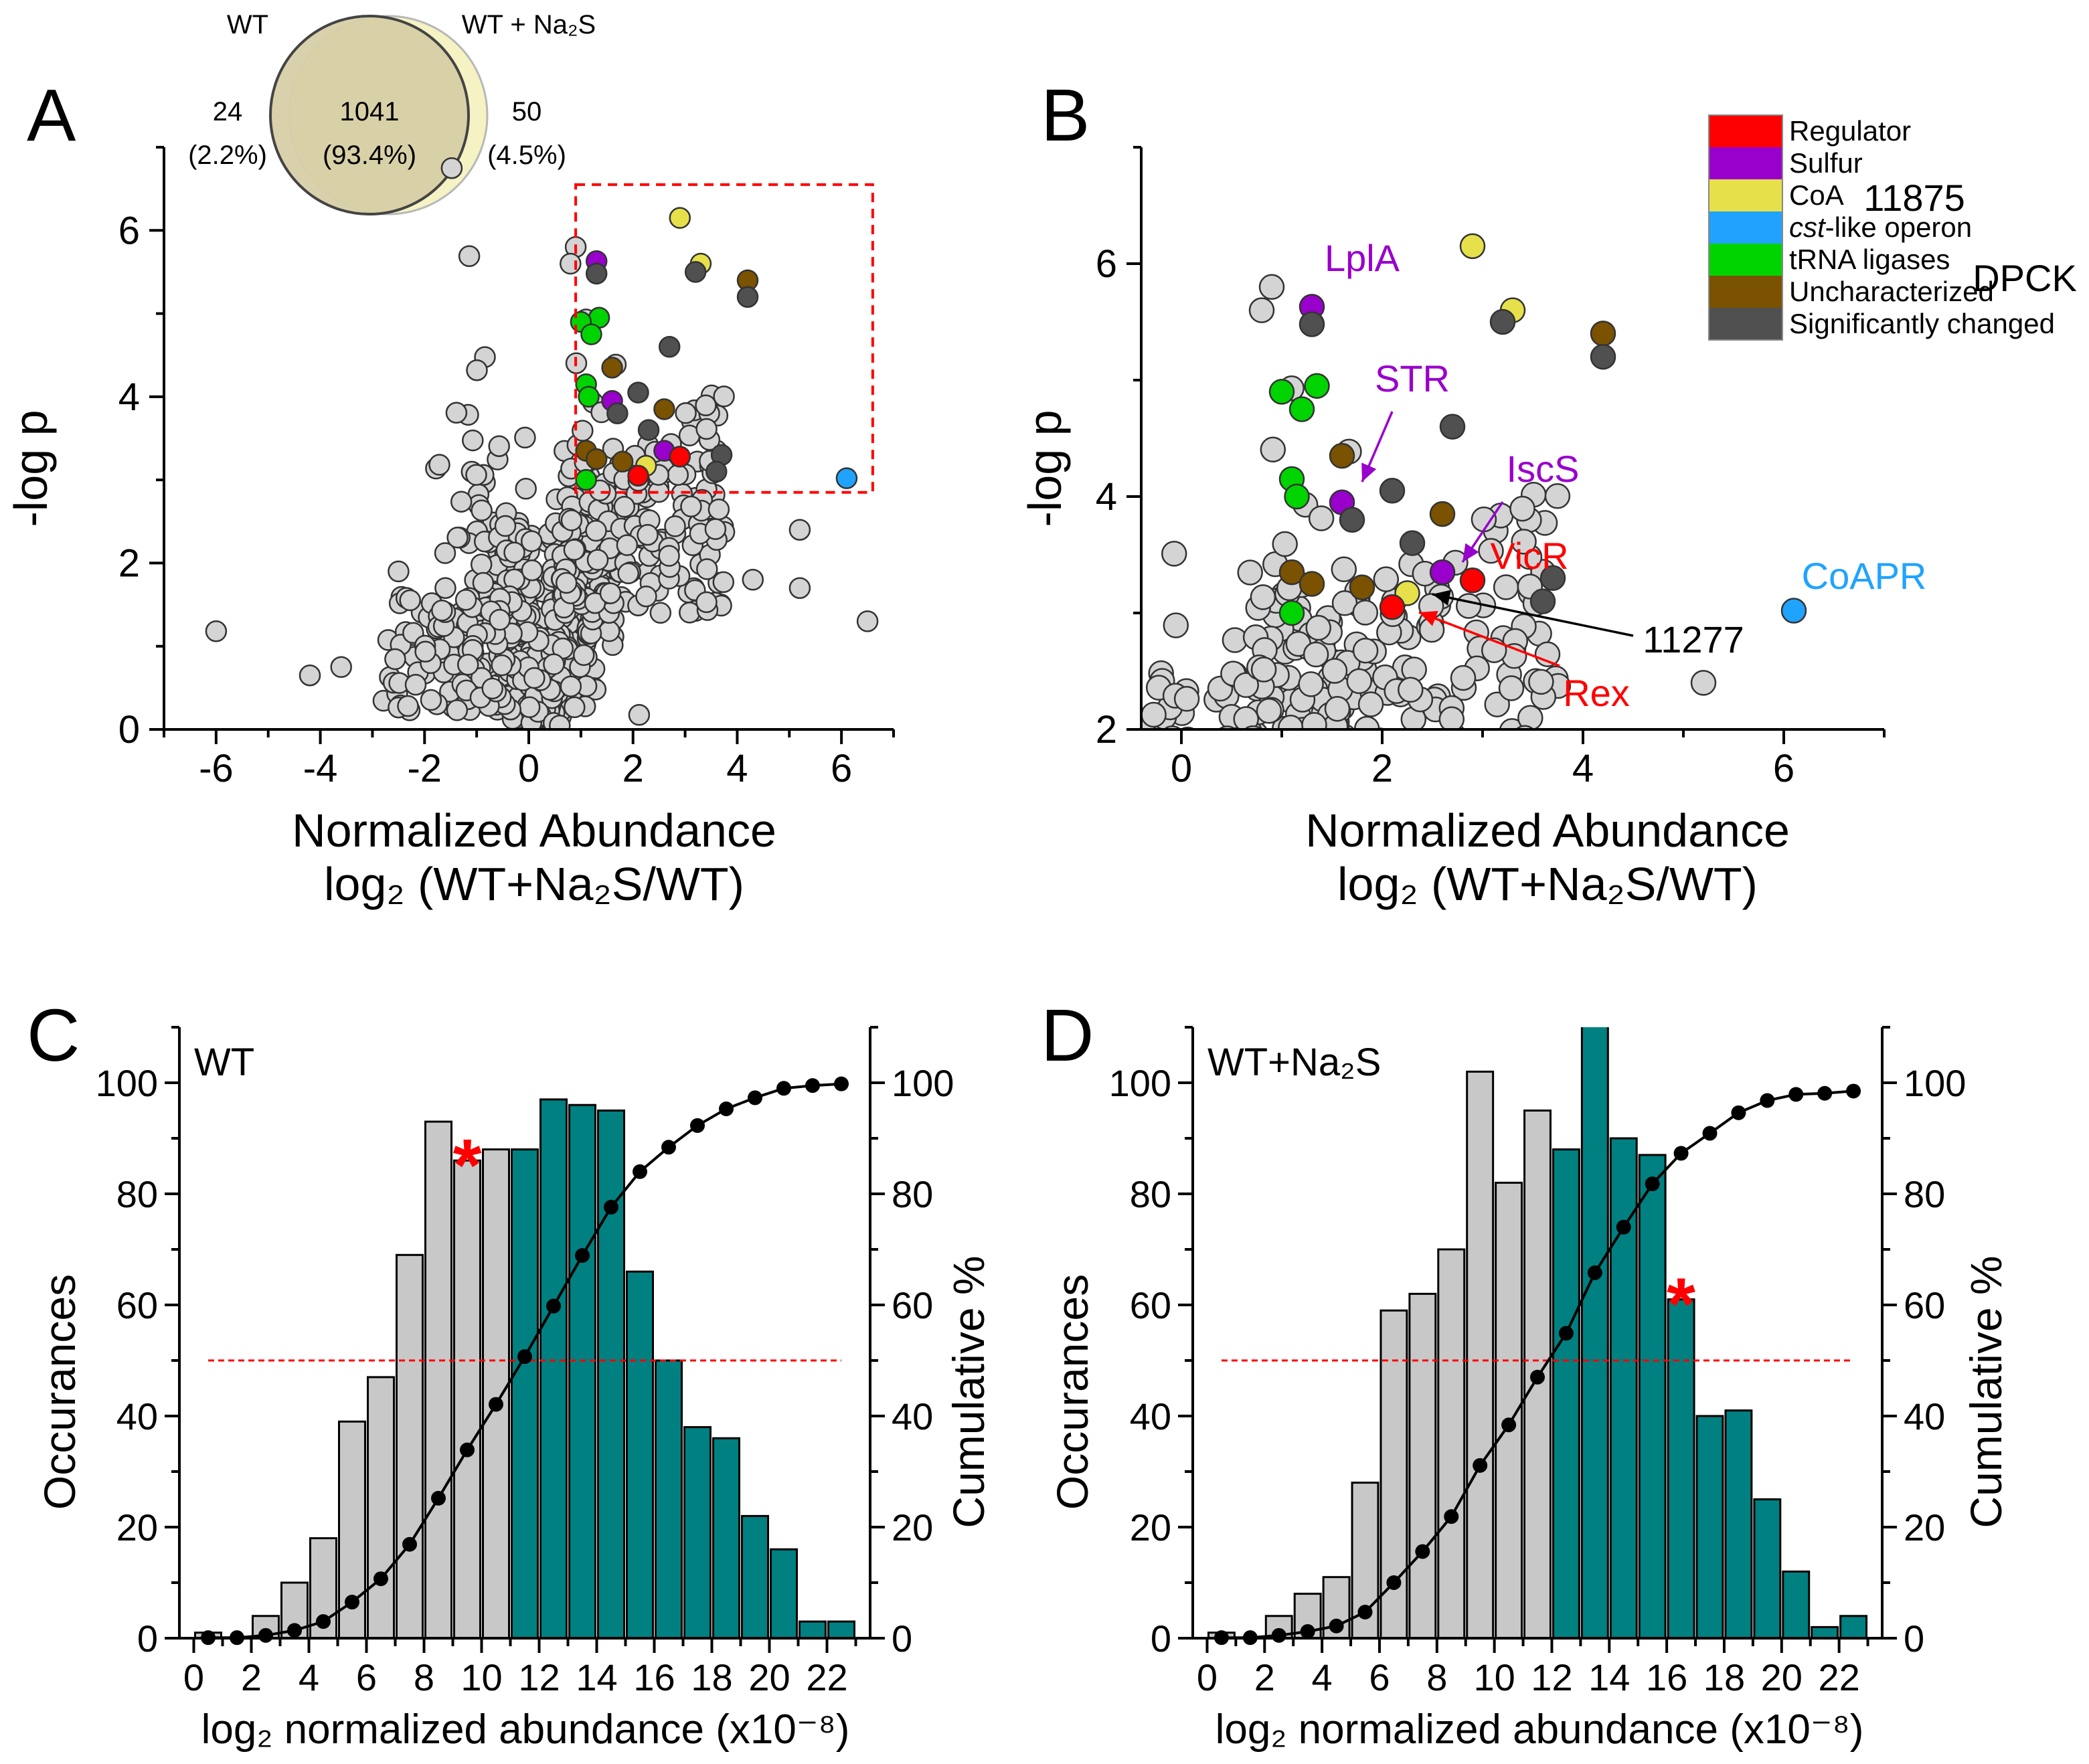 Image resolution: width=2089 pixels, height=1764 pixels. What do you see at coordinates (369, 155) in the screenshot?
I see `venn-overlap-pct: (93.4%)` at bounding box center [369, 155].